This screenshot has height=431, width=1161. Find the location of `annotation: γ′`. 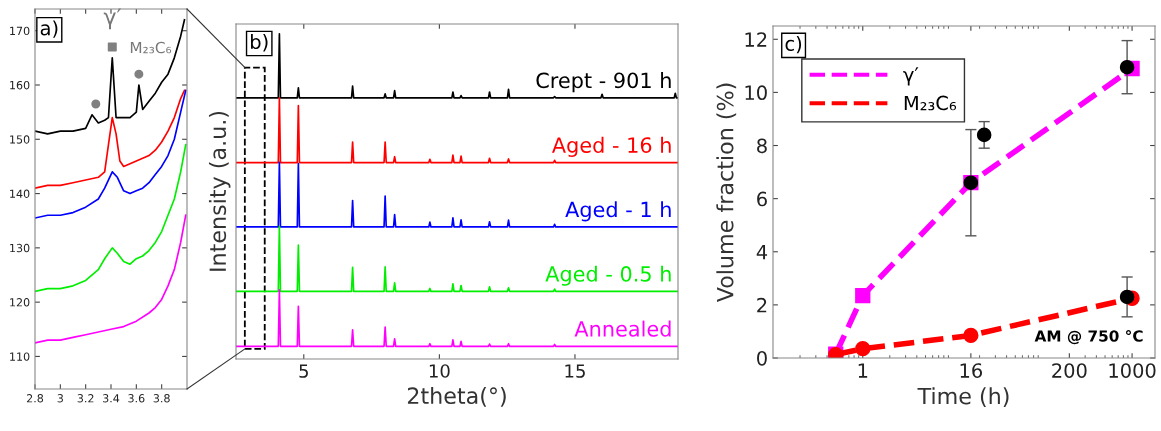

annotation: γ′ is located at coordinates (112, 19).